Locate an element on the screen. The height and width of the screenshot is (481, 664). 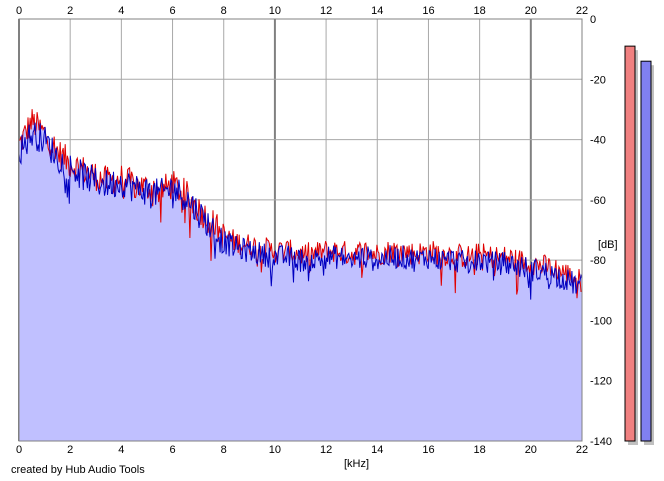
x-tick-label-bottom: 22 is located at coordinates (582, 450).